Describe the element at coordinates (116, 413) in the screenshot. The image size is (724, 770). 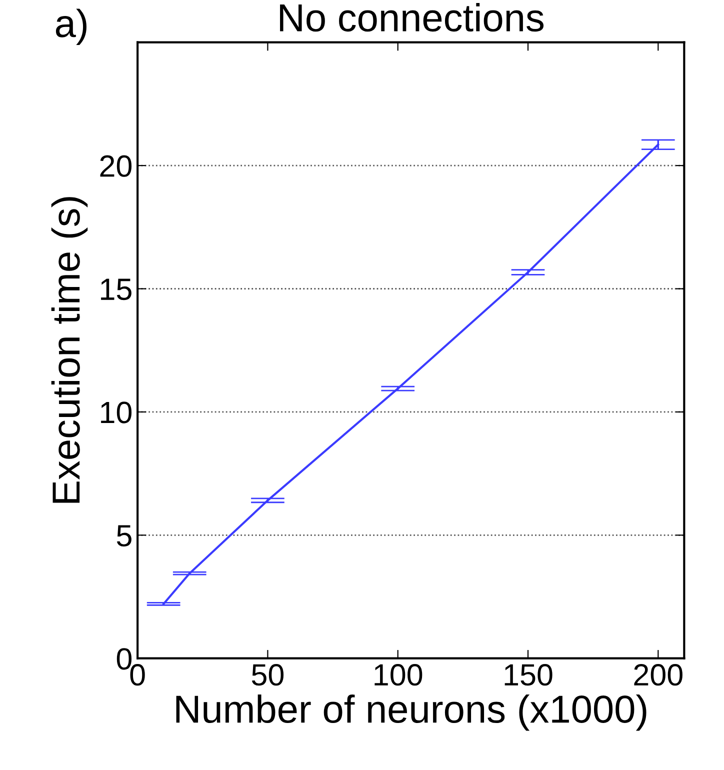
I see `y-tick-label: 10` at that location.